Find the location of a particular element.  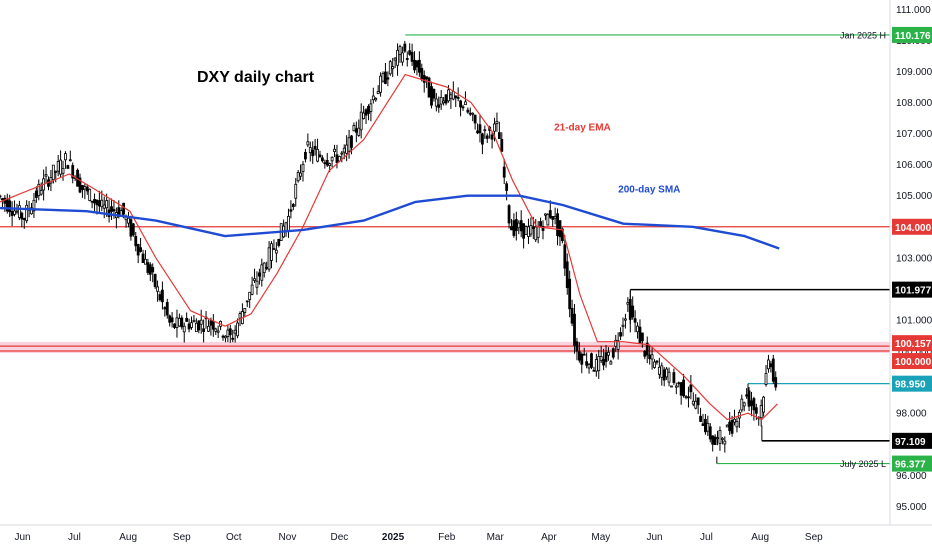

y-tick-label: 109.000 is located at coordinates (914, 72).